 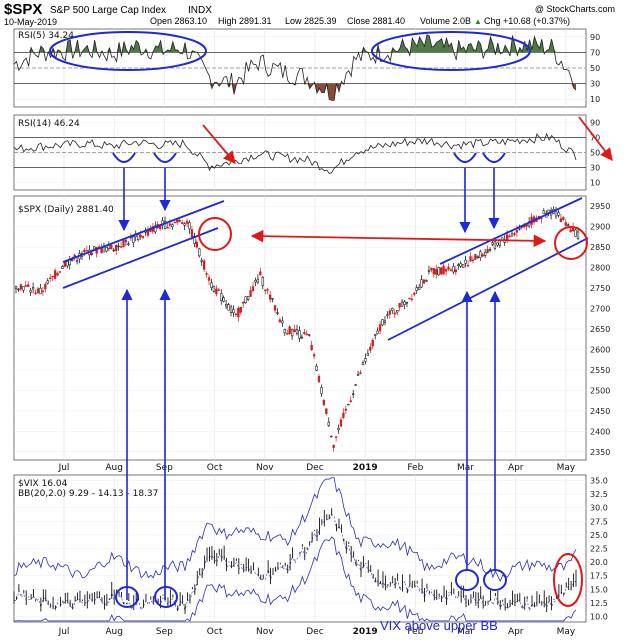 What do you see at coordinates (600, 411) in the screenshot?
I see `y-tick-label: 2450` at bounding box center [600, 411].